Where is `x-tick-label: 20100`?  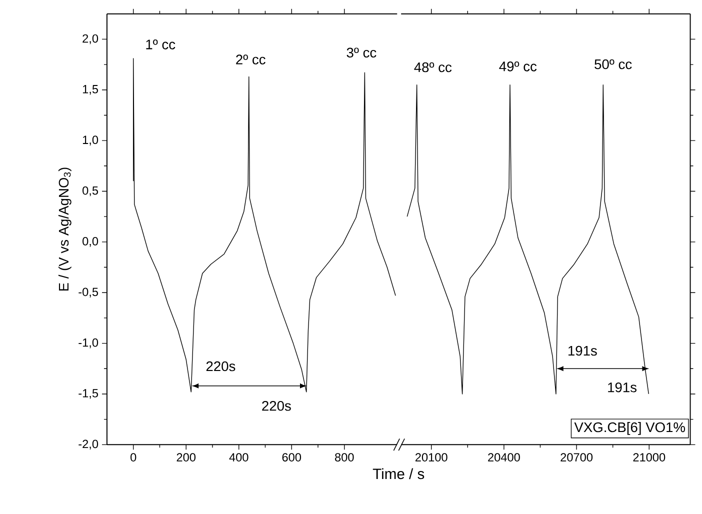
x-tick-label: 20100 is located at coordinates (431, 457).